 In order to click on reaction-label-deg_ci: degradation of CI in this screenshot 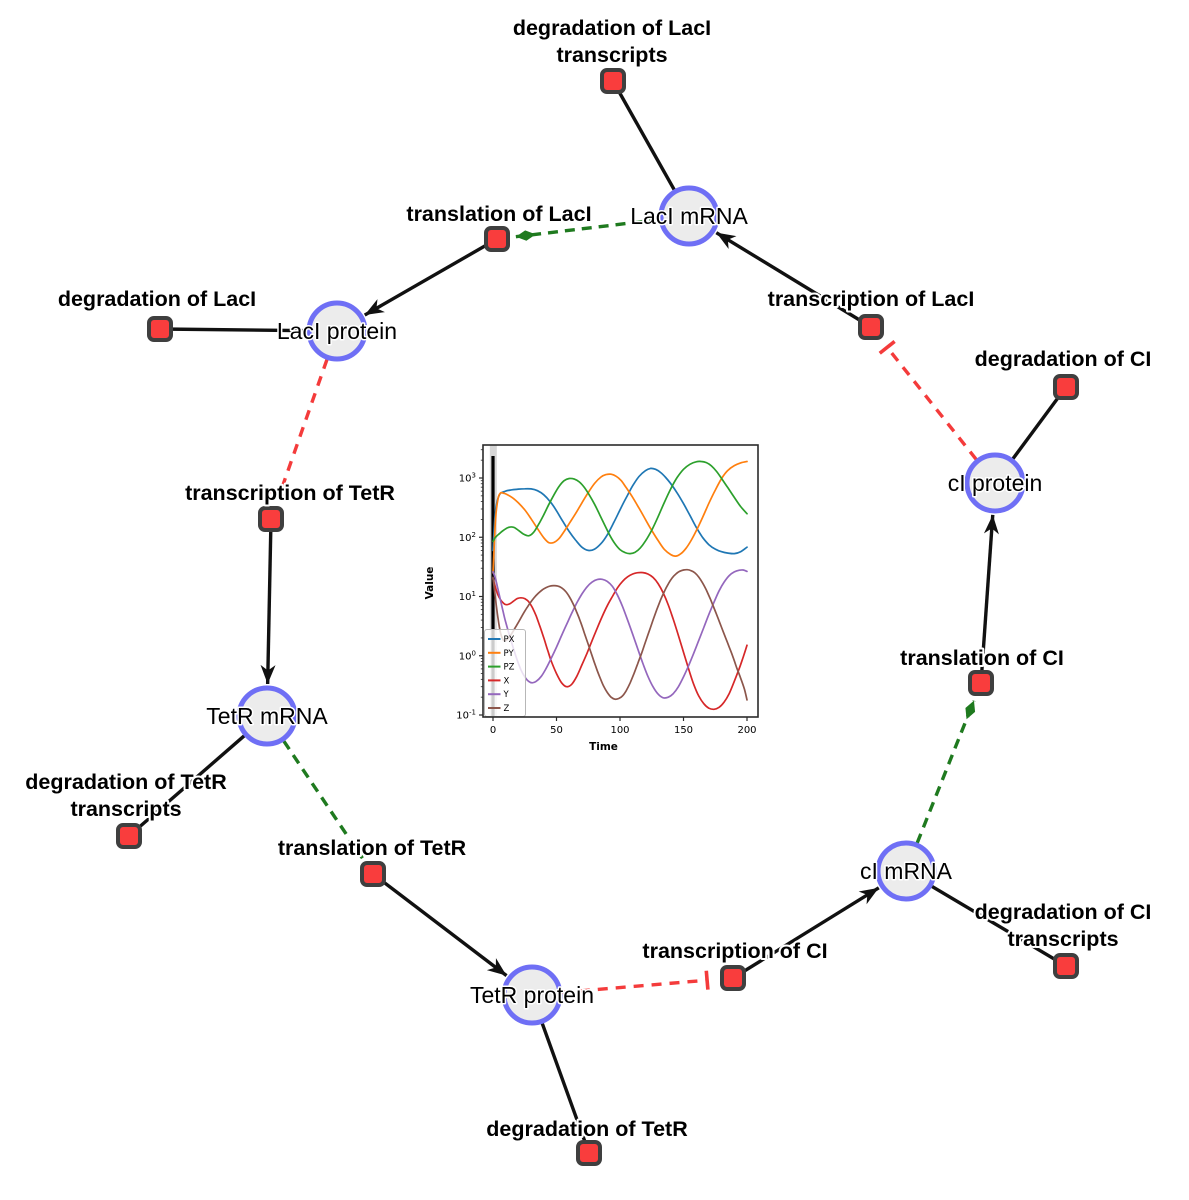, I will do `click(1063, 359)`.